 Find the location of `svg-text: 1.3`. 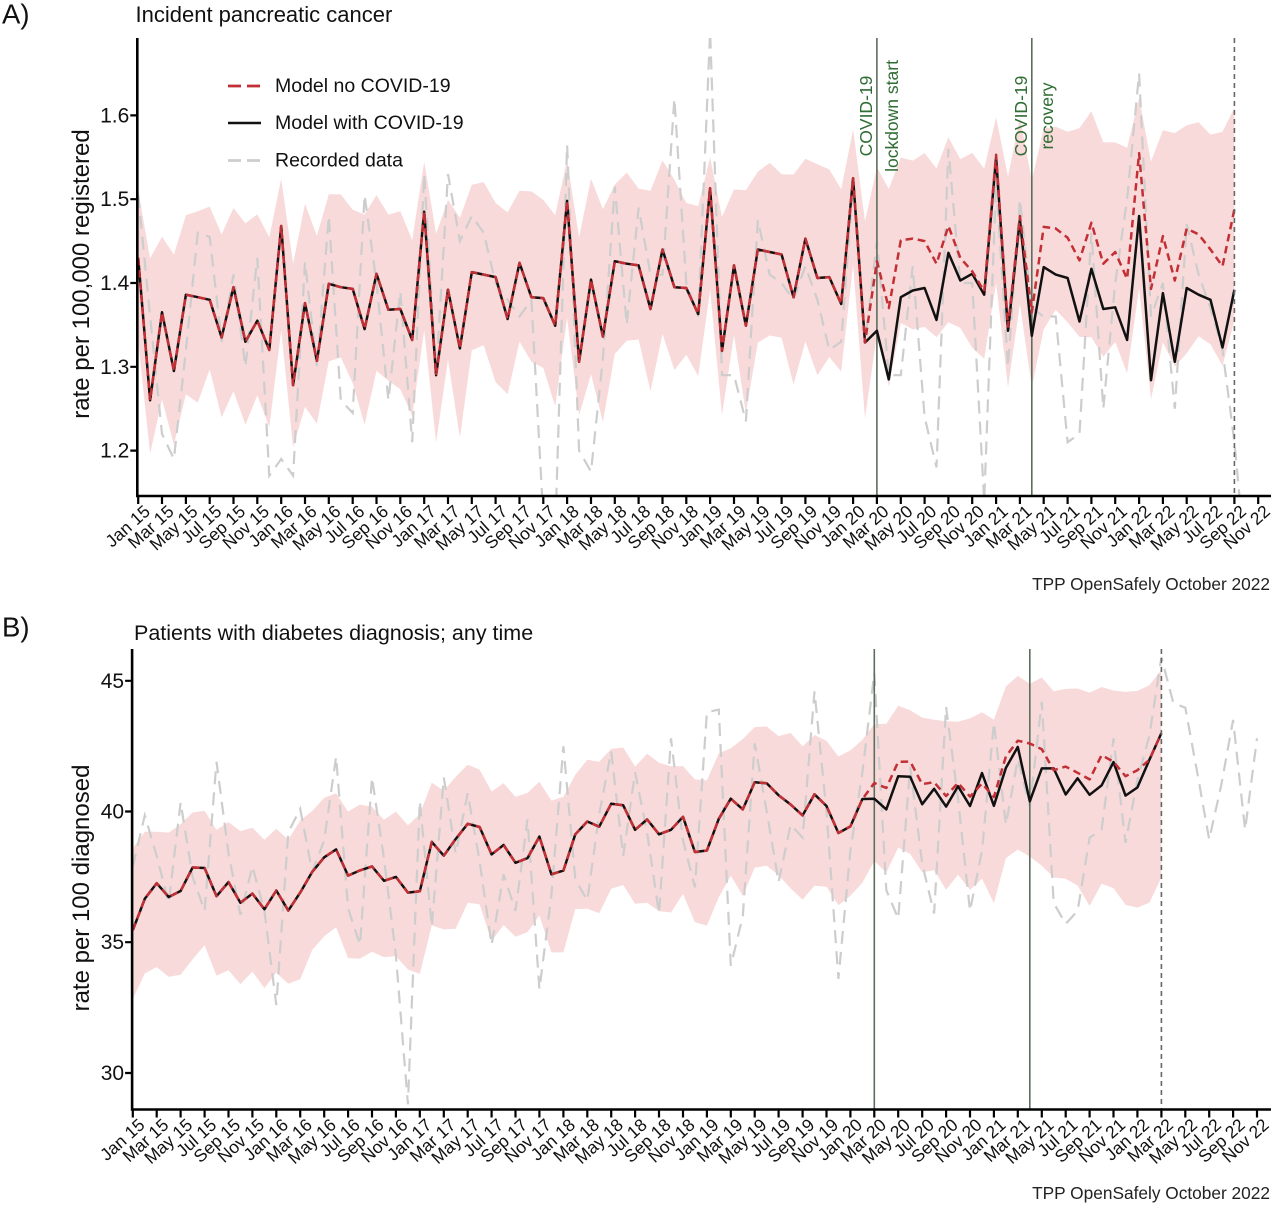

svg-text: 1.3 is located at coordinates (114, 367).